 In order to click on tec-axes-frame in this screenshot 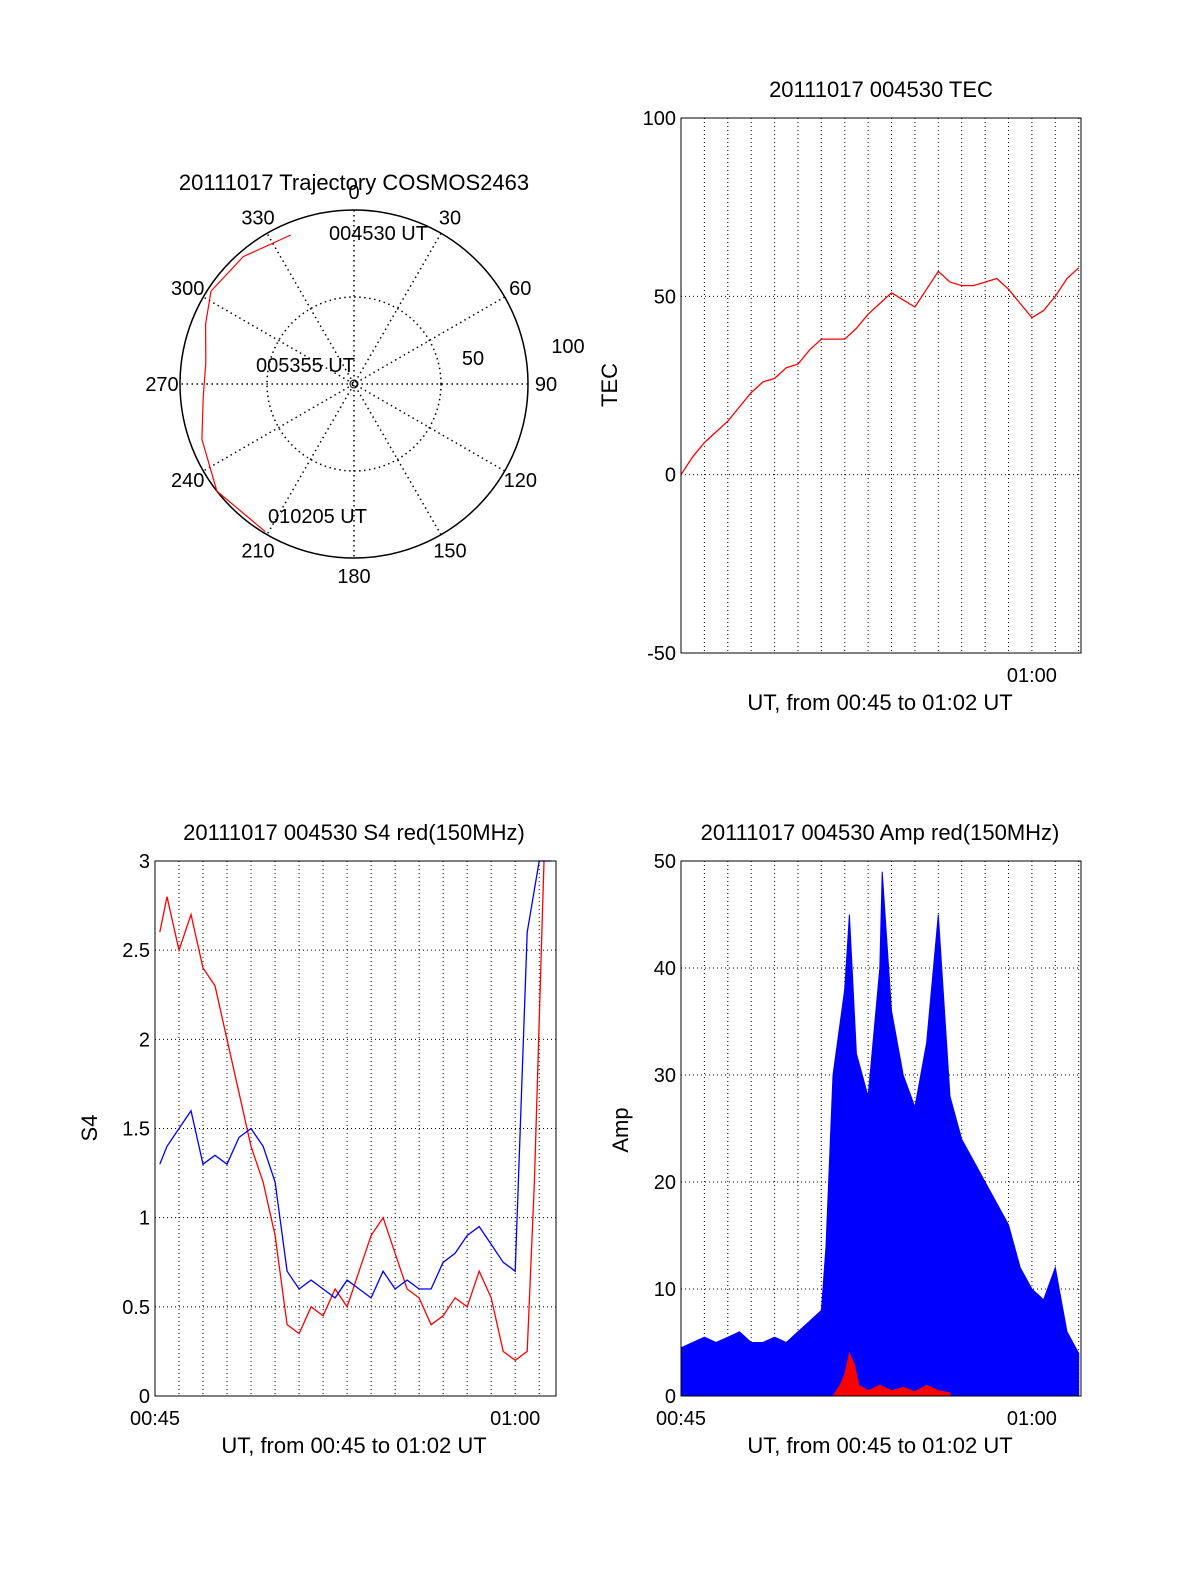, I will do `click(881, 385)`.